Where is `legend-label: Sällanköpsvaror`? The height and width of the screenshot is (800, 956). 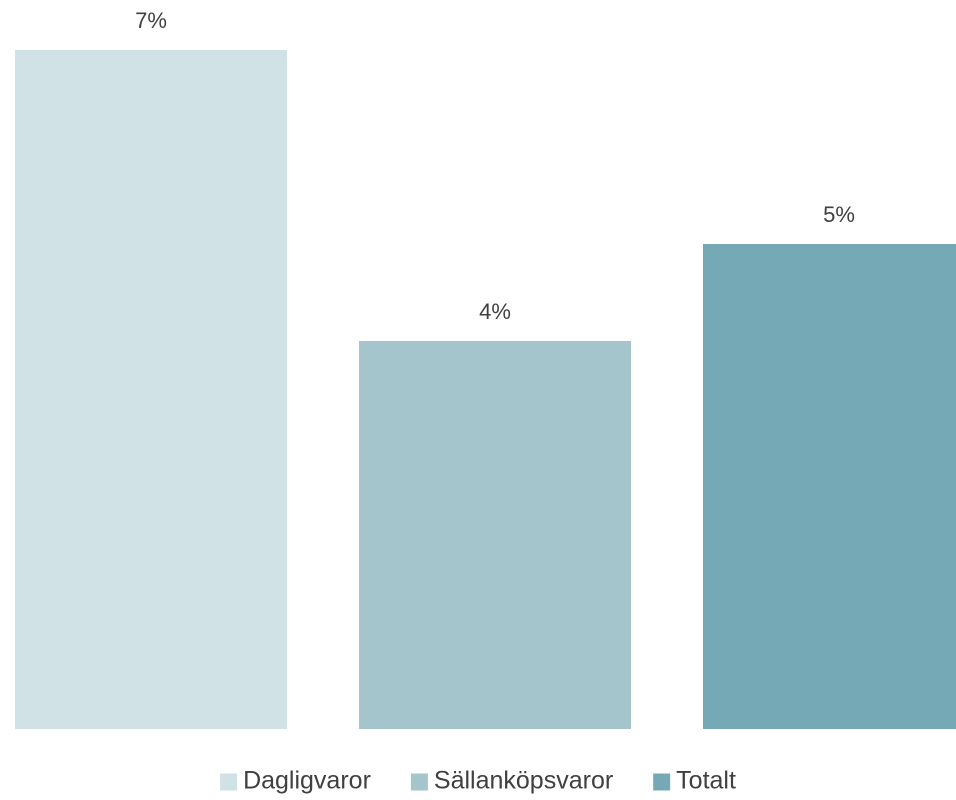 legend-label: Sällanköpsvaror is located at coordinates (523, 781).